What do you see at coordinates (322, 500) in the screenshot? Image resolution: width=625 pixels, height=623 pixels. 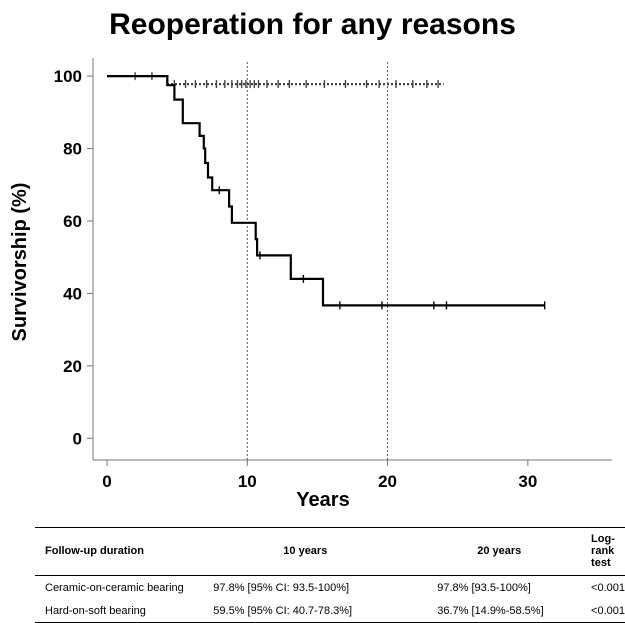 I see `x-axis-title: Years` at bounding box center [322, 500].